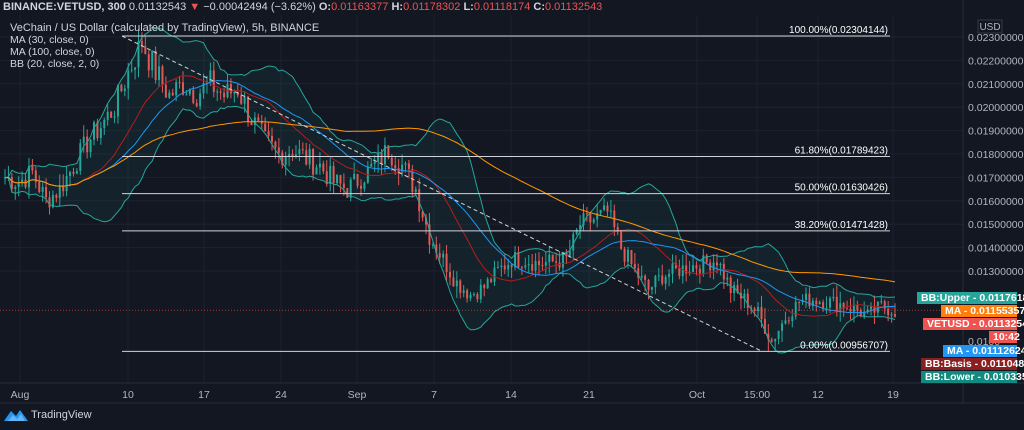  Describe the element at coordinates (64, 7) in the screenshot. I see `symbol-name: BINANCE:VETUSD, 300` at that location.